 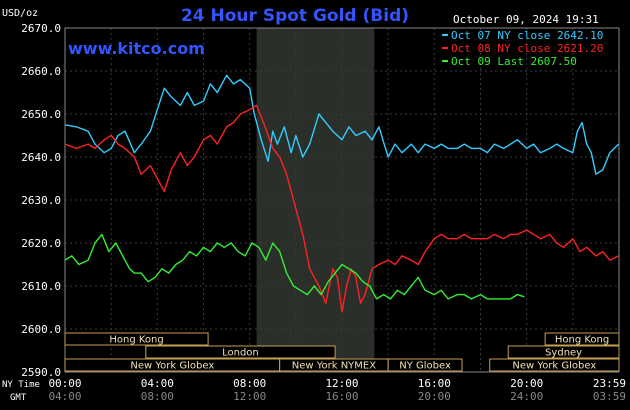 What do you see at coordinates (334, 366) in the screenshot?
I see `session-bar-label: New York NYMEX` at bounding box center [334, 366].